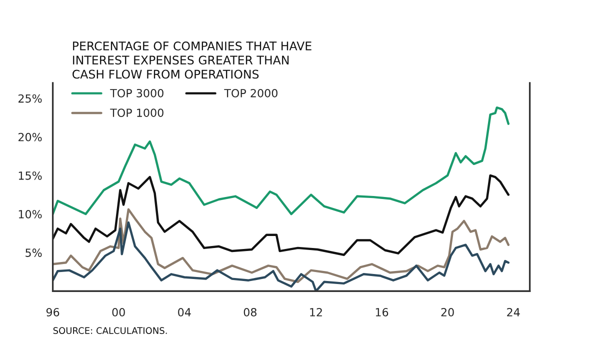 The width and height of the screenshot is (600, 347). What do you see at coordinates (110, 330) in the screenshot?
I see `source-note: SOURCE: CALCULATIONS.` at bounding box center [110, 330].